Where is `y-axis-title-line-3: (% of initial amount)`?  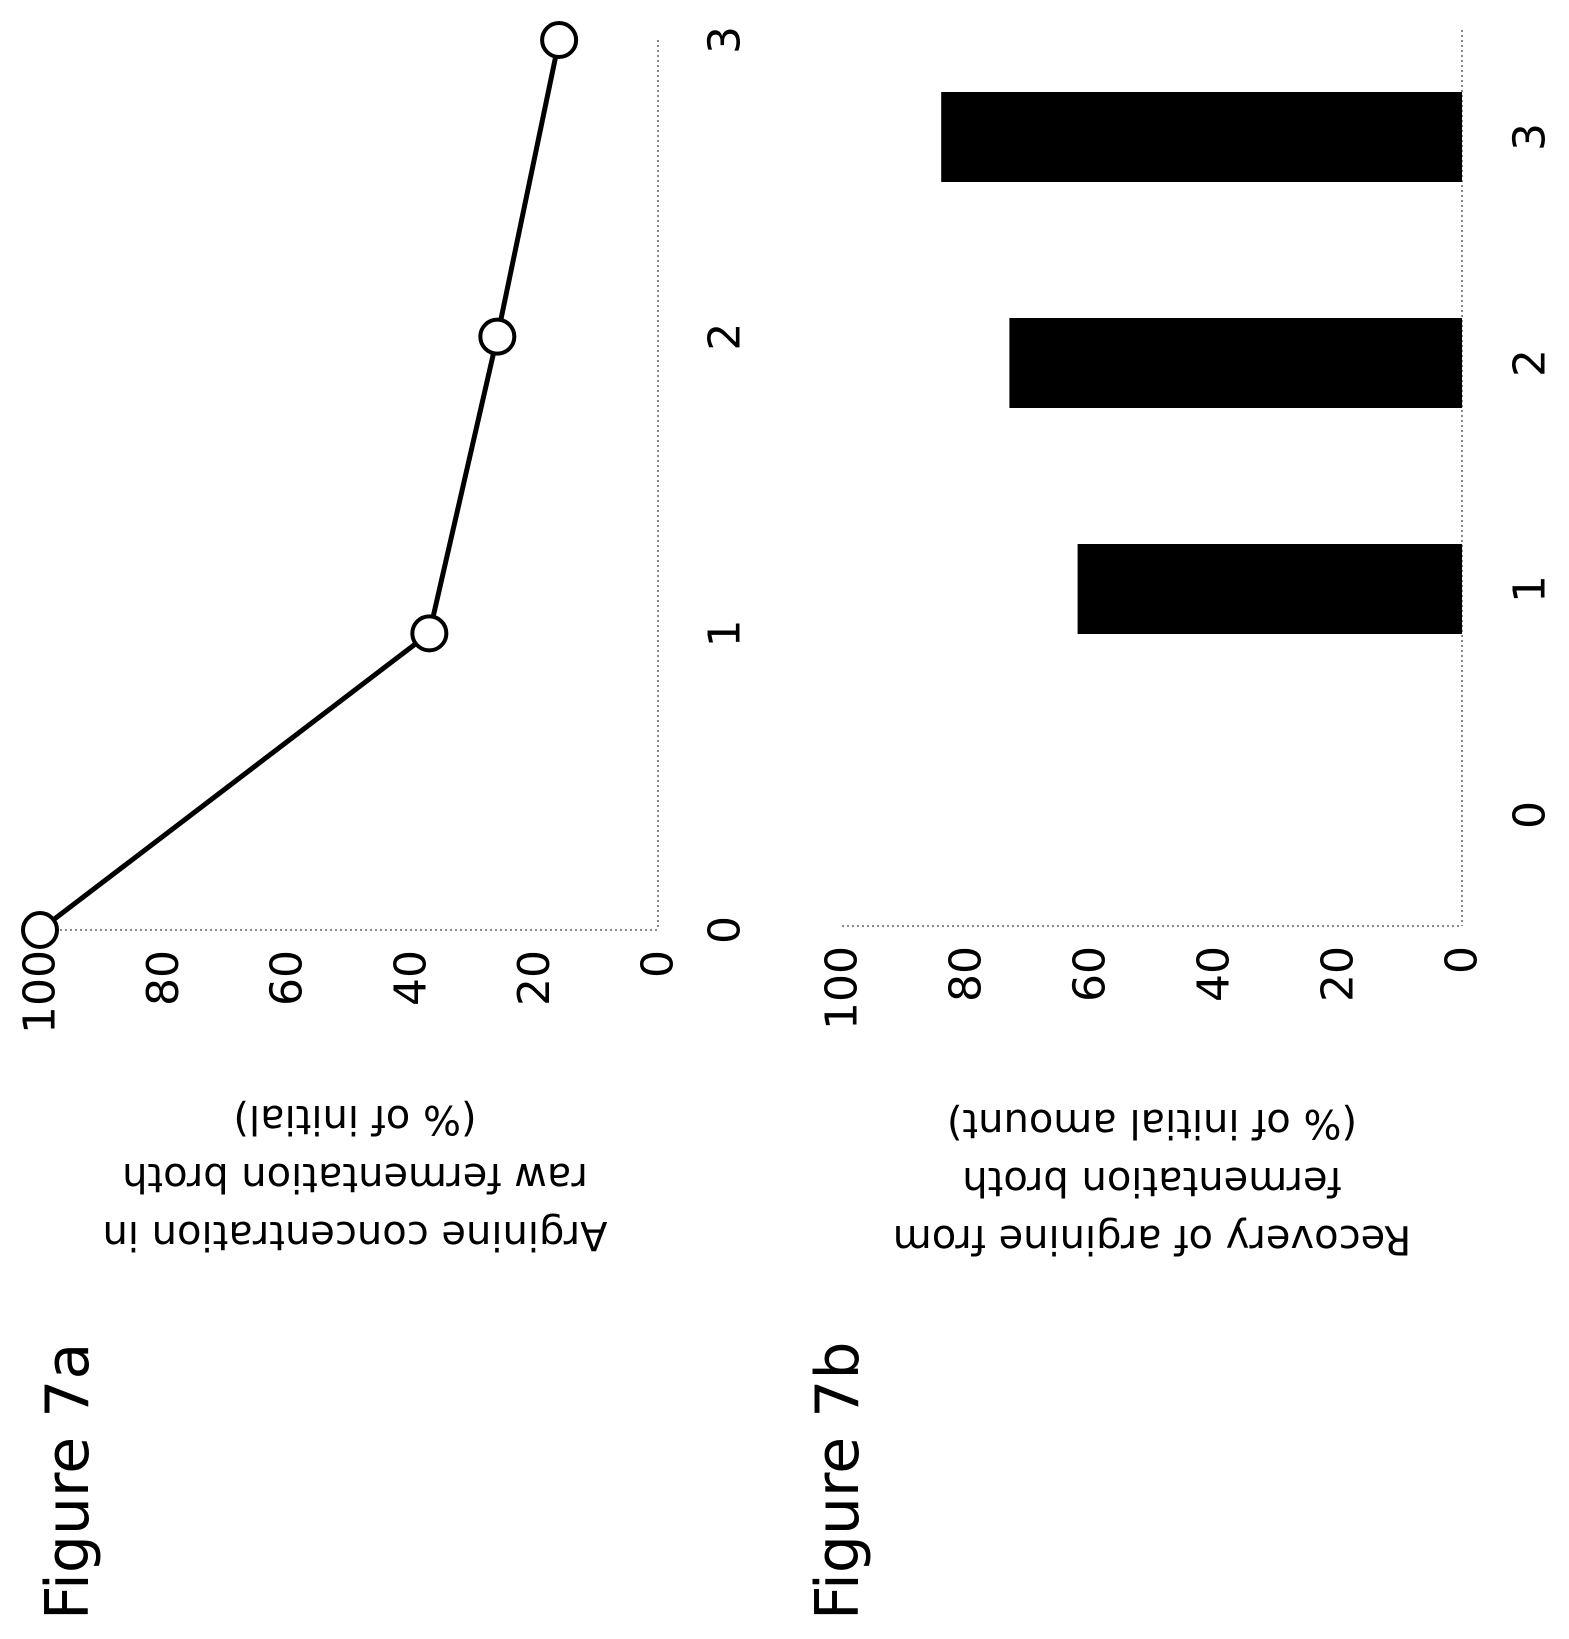
y-axis-title-line-3: (% of initial amount) is located at coordinates (1152, 1123).